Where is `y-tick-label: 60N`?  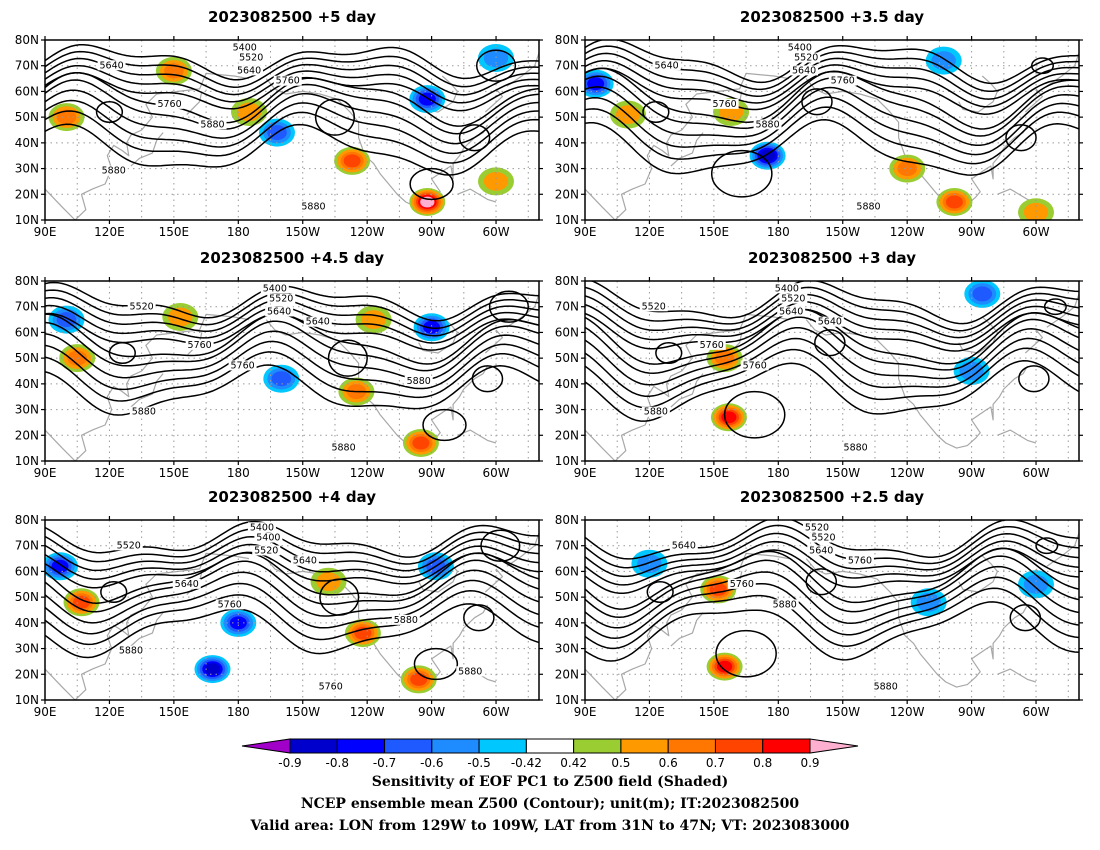 y-tick-label: 60N is located at coordinates (27, 91).